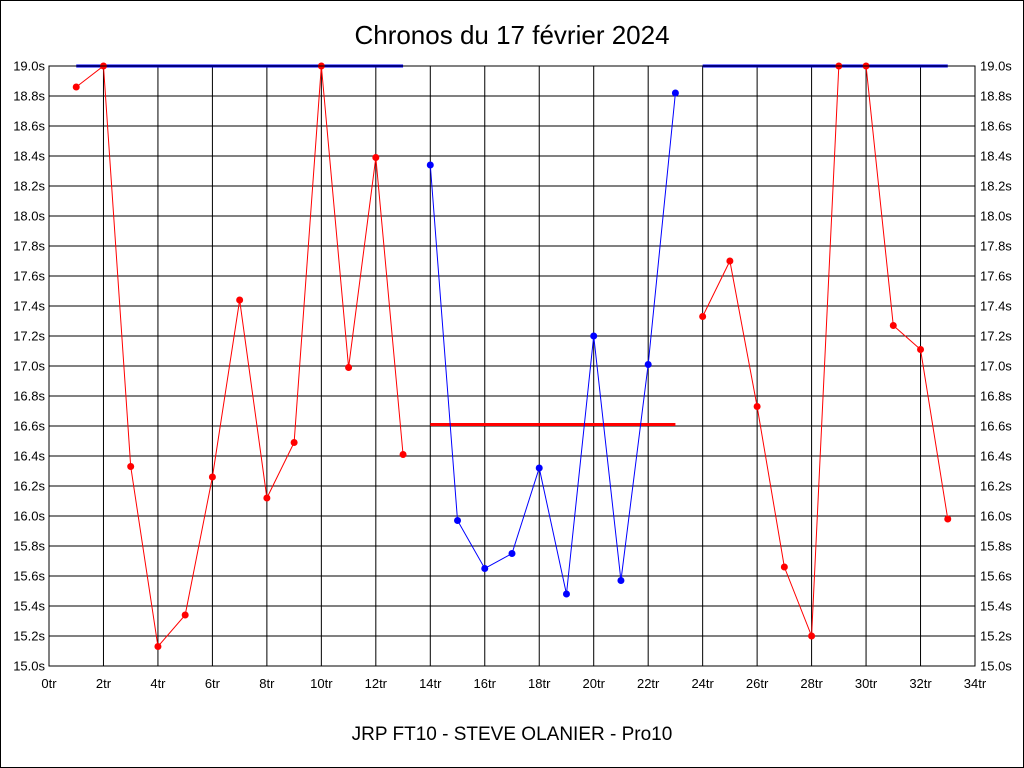 The width and height of the screenshot is (1024, 768). What do you see at coordinates (996, 426) in the screenshot?
I see `y-tick-label-right: 16.6s` at bounding box center [996, 426].